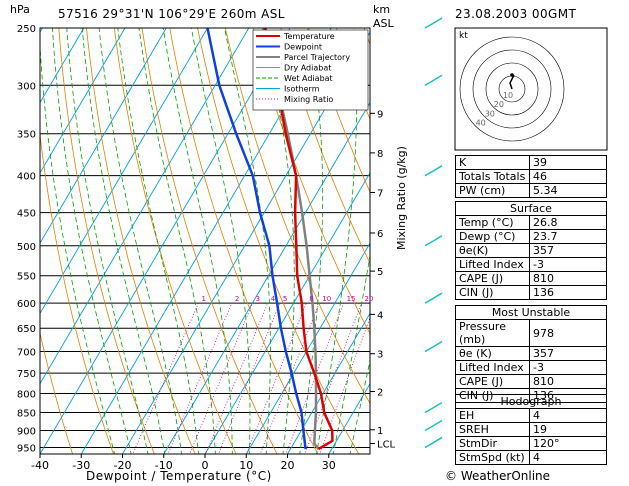  Describe the element at coordinates (492, 176) in the screenshot. I see `index-label: Totals Totals` at that location.